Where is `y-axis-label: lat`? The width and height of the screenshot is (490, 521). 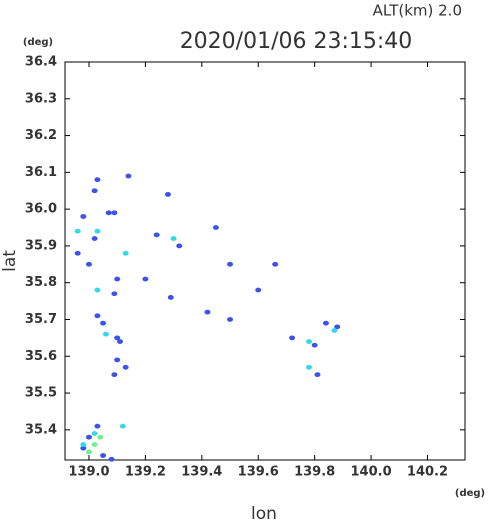
y-axis-label: lat is located at coordinates (10, 261).